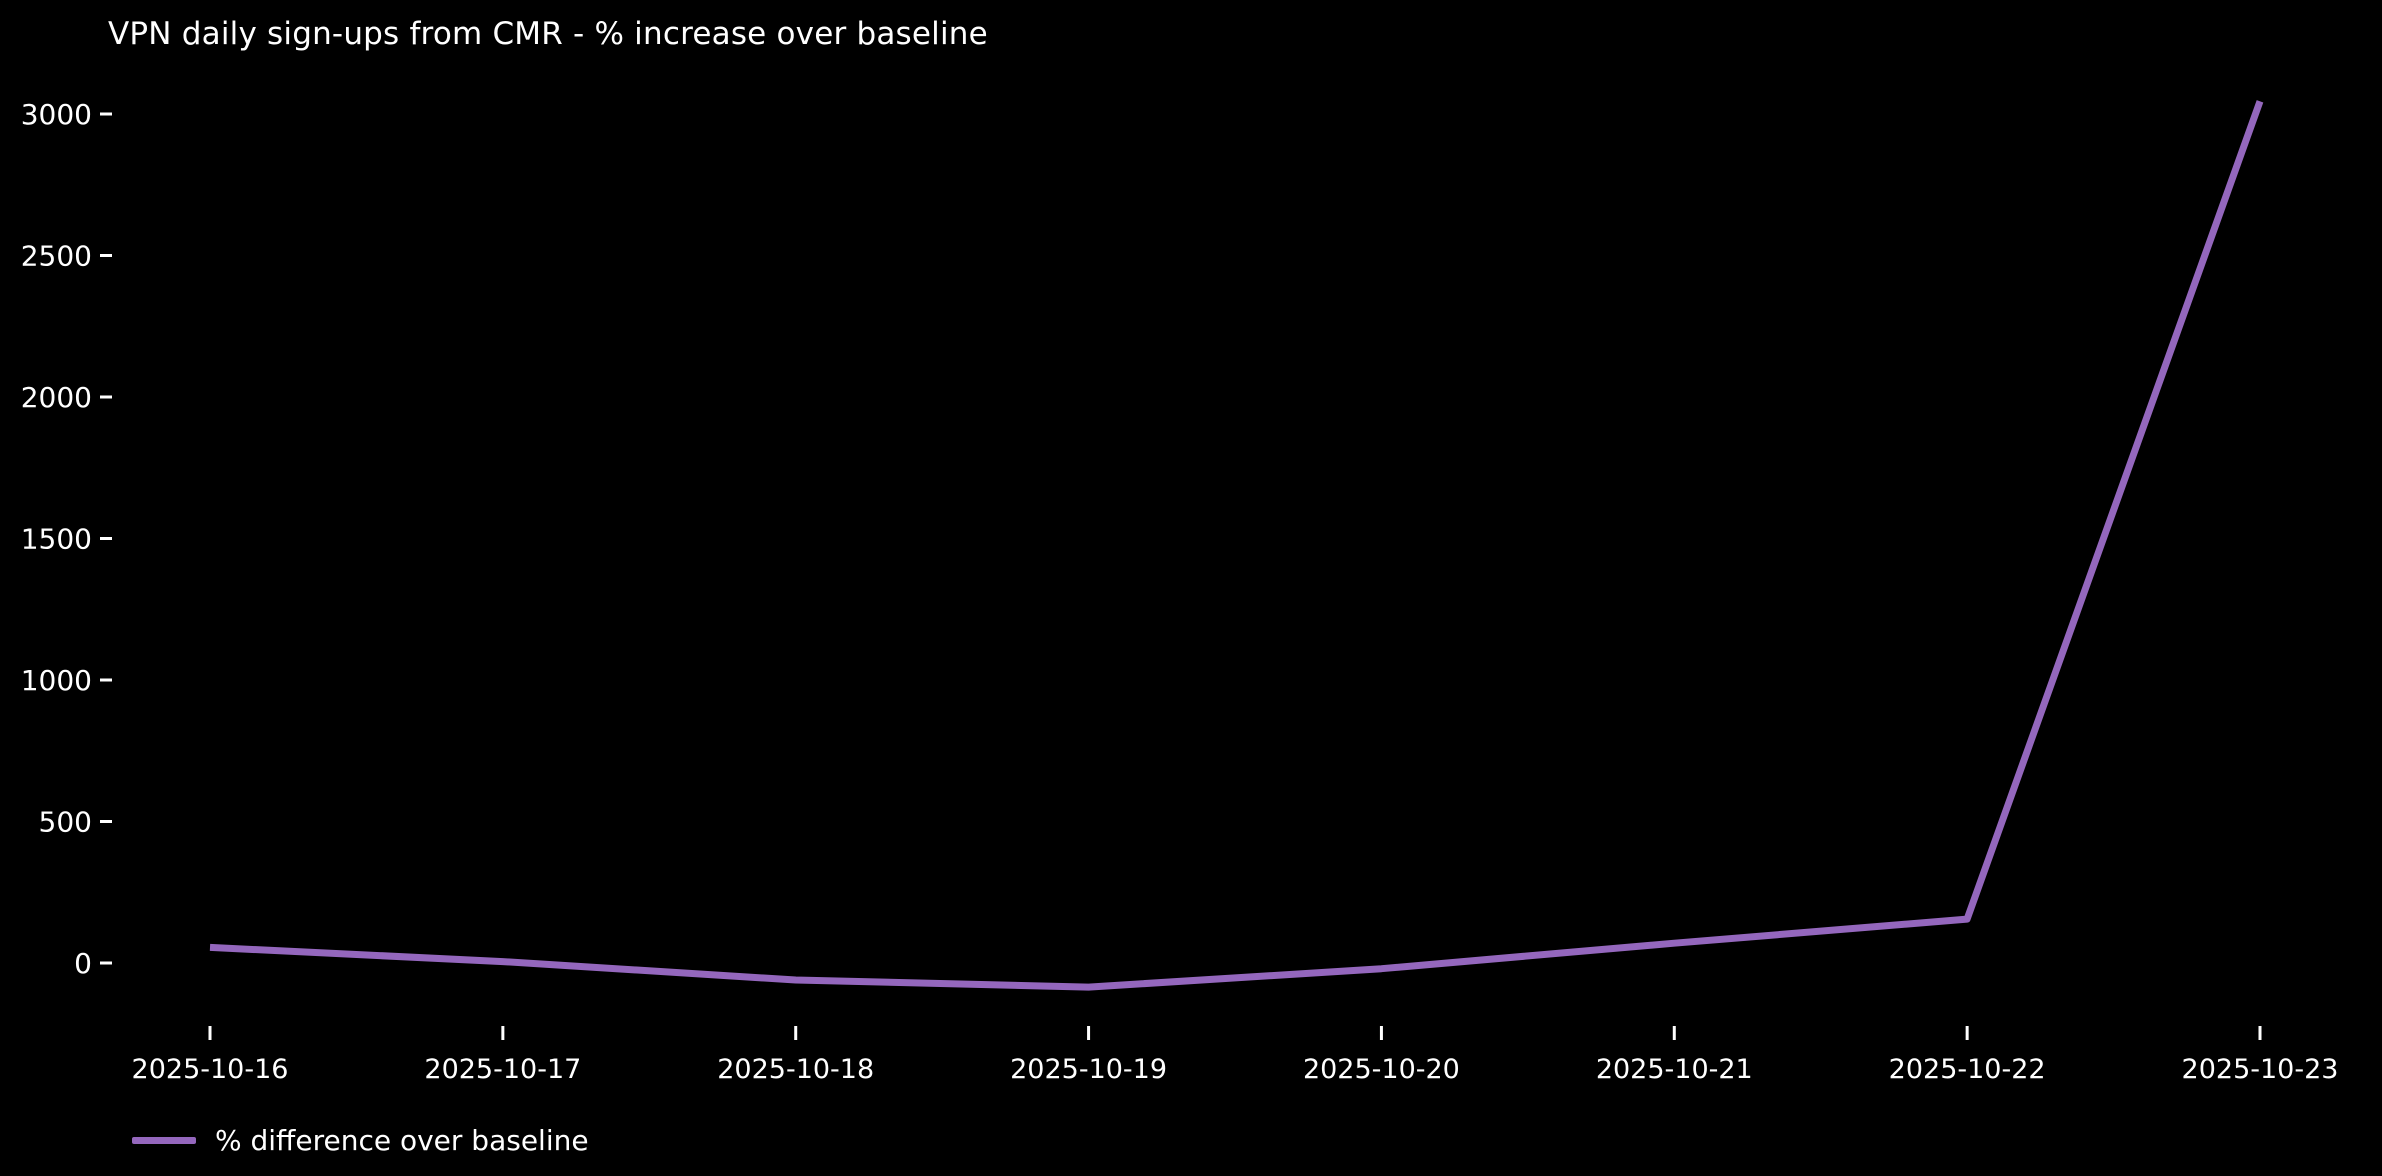 Image resolution: width=2382 pixels, height=1176 pixels. I want to click on x-tick-label: 2025-10-18, so click(795, 1069).